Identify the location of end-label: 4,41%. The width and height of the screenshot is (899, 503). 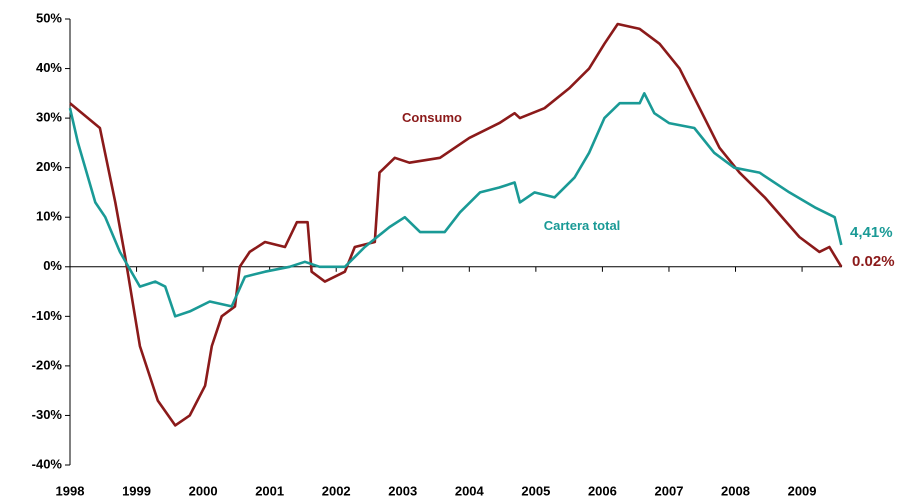
(871, 232).